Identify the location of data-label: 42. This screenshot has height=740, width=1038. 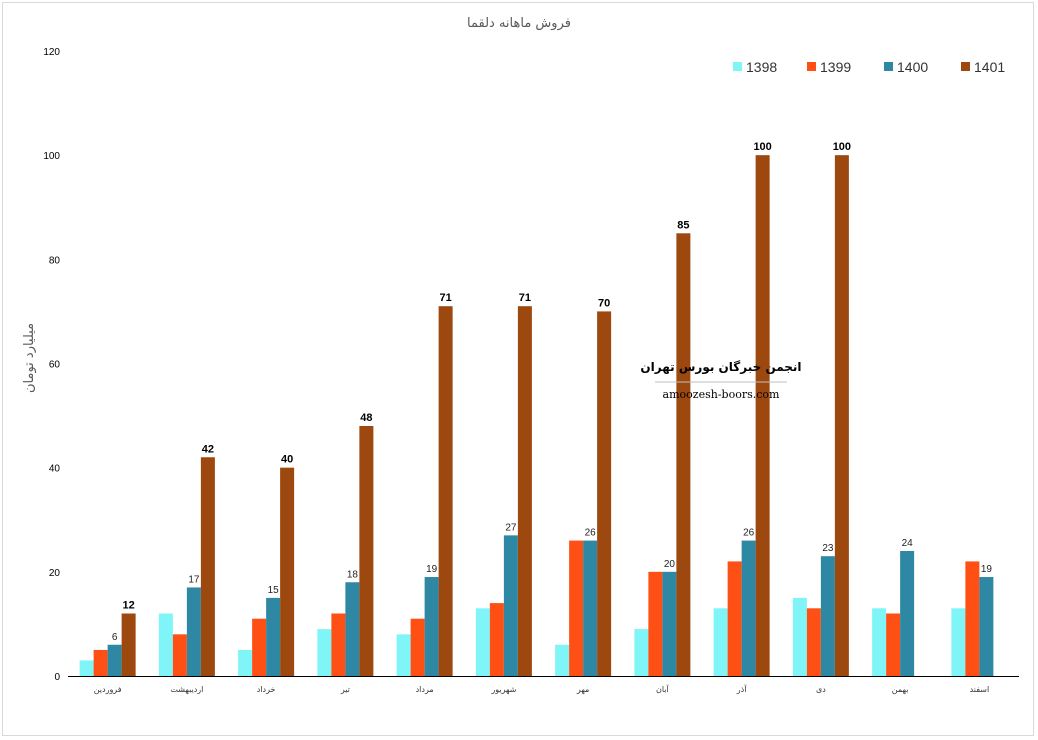
(208, 449).